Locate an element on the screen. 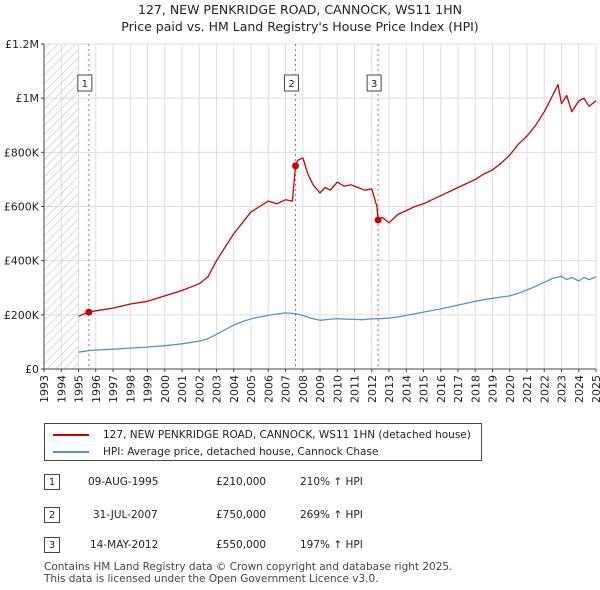  x-tick-label: 2005 is located at coordinates (251, 389).